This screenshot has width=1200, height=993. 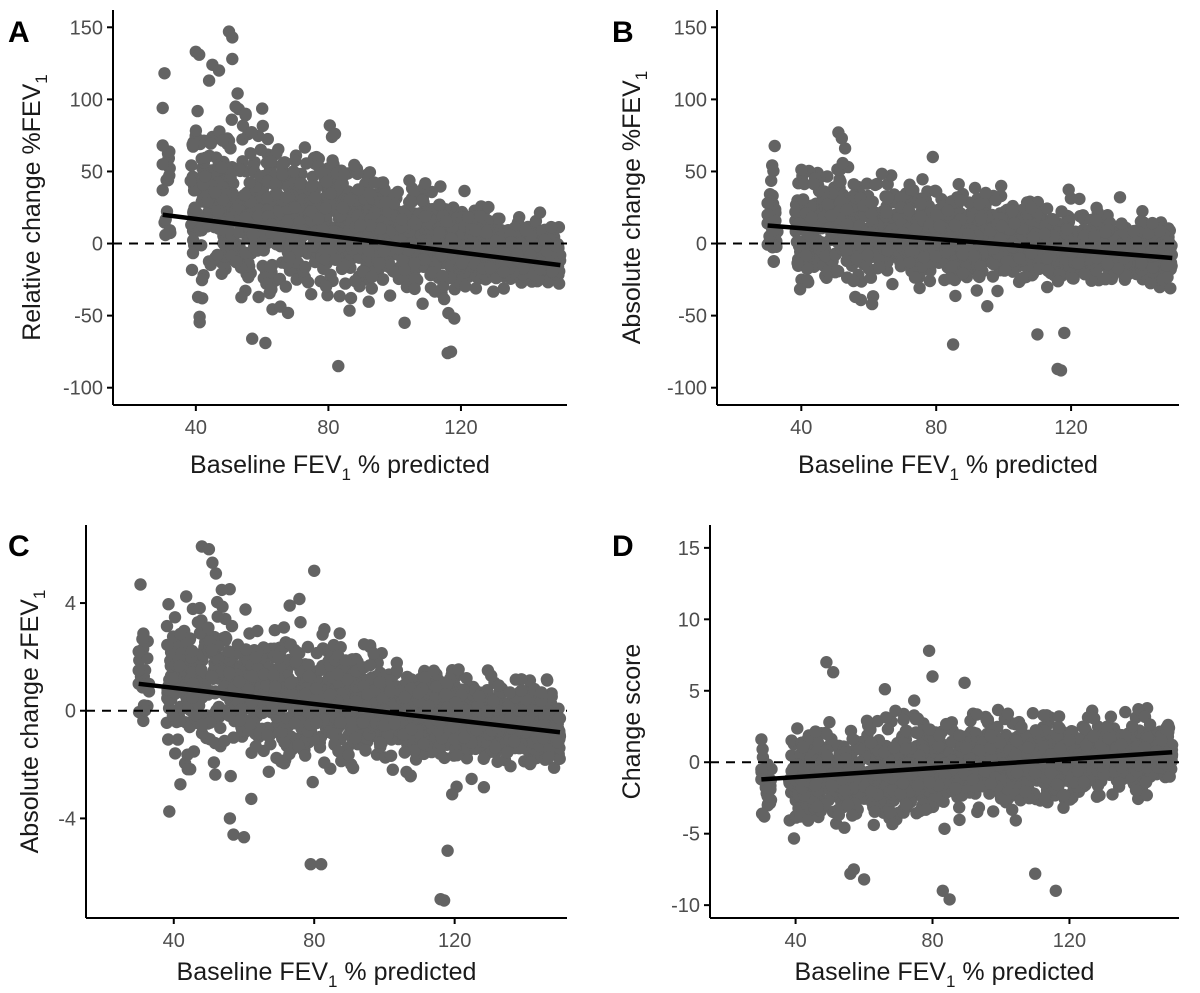 What do you see at coordinates (641, 75) in the screenshot?
I see `y-axis-title-subscript: 1` at bounding box center [641, 75].